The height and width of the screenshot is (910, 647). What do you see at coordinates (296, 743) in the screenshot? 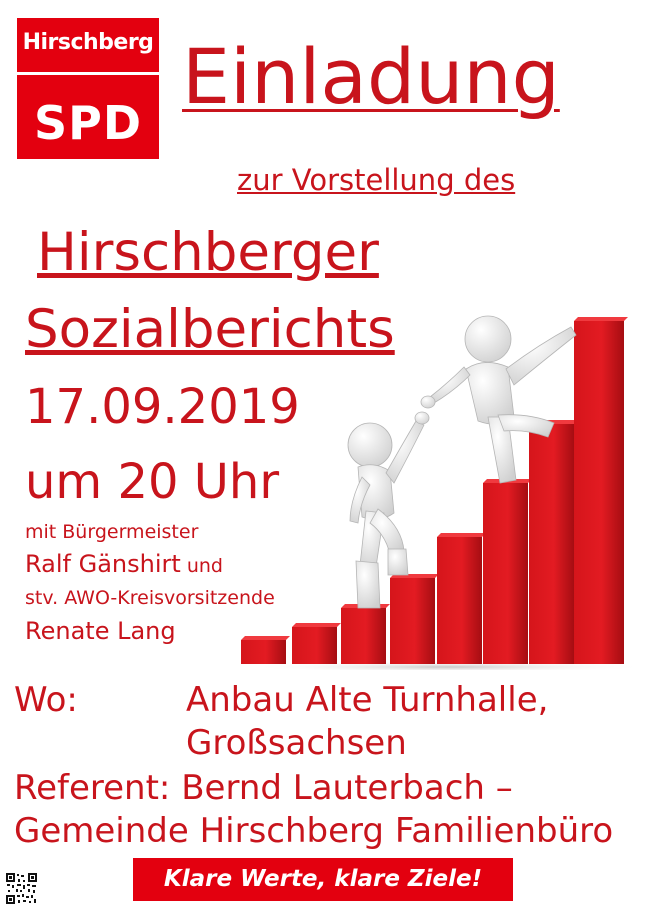
I see `location-line-2: Großsachsen` at bounding box center [296, 743].